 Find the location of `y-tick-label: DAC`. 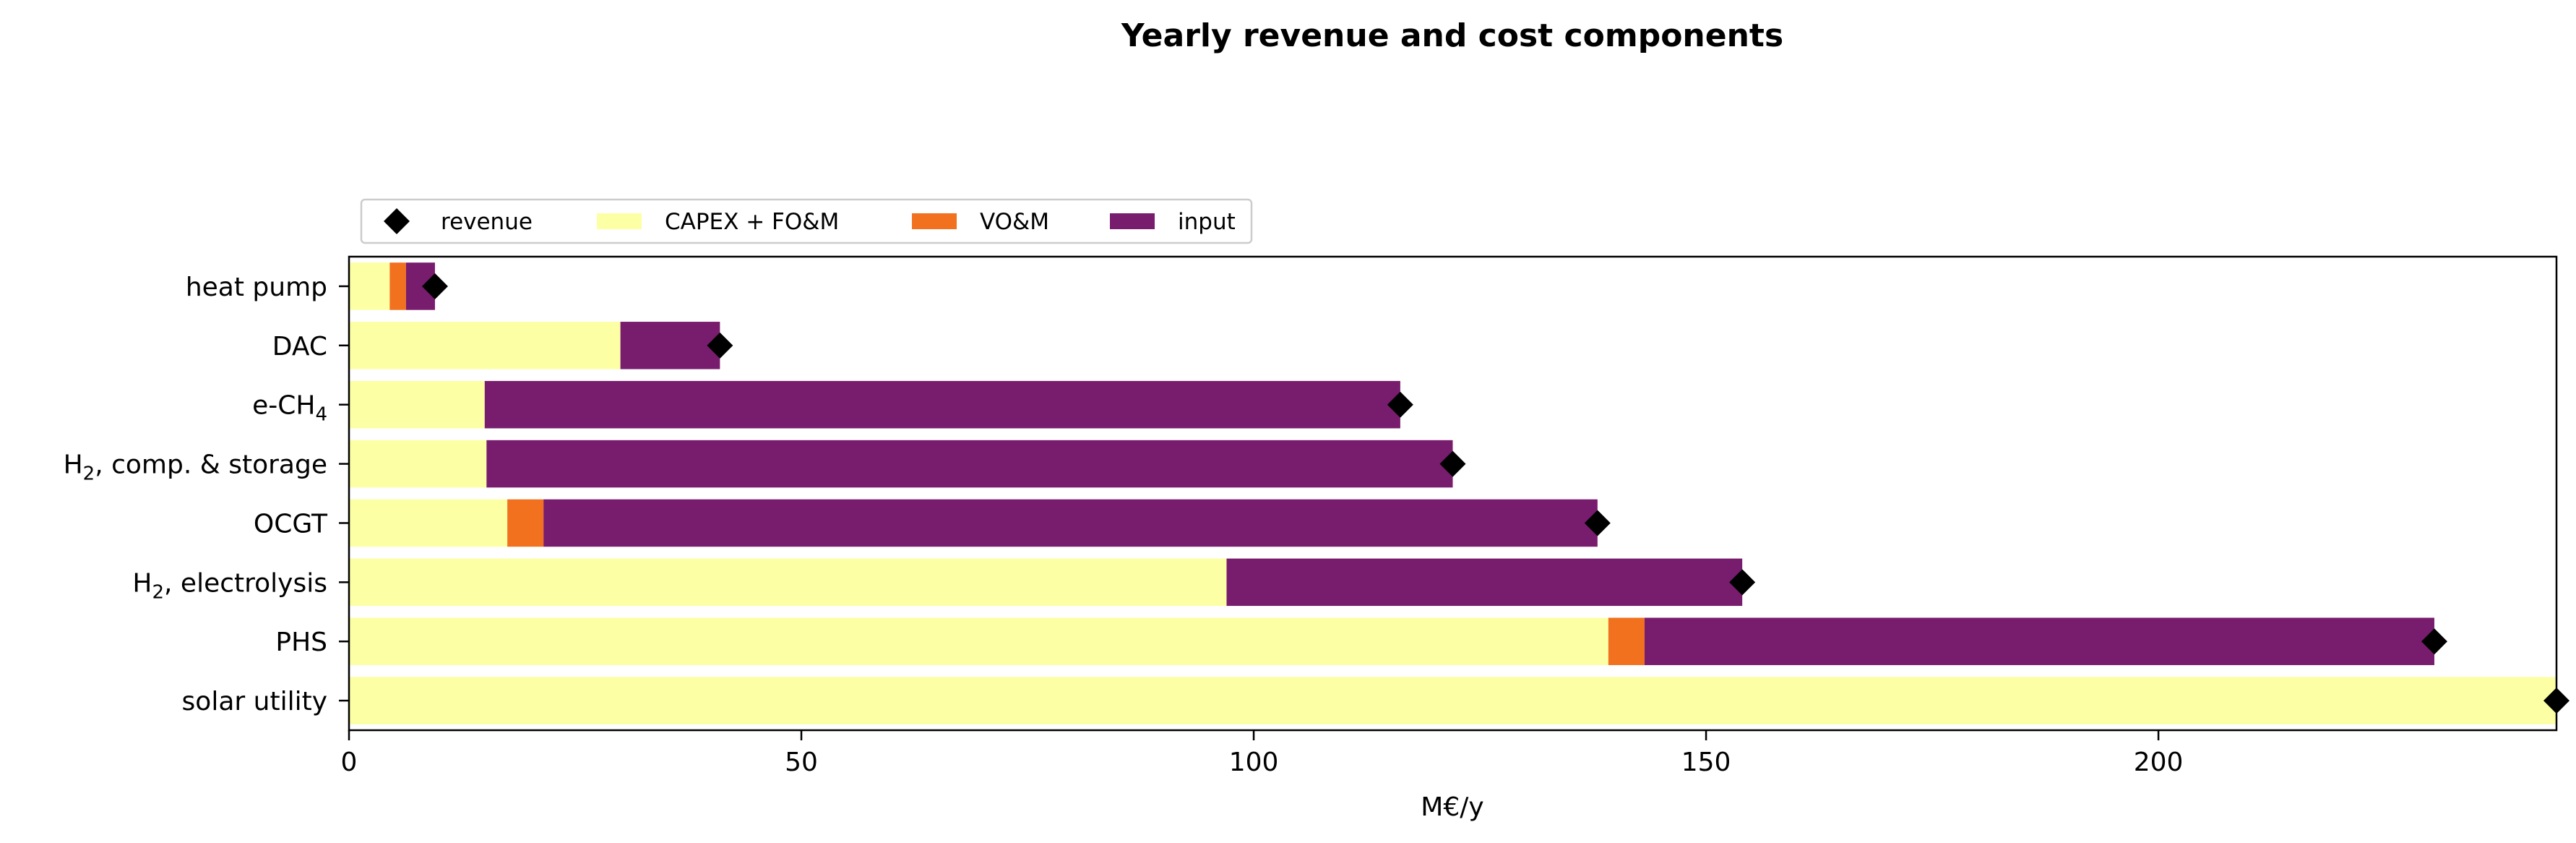

y-tick-label: DAC is located at coordinates (299, 346).